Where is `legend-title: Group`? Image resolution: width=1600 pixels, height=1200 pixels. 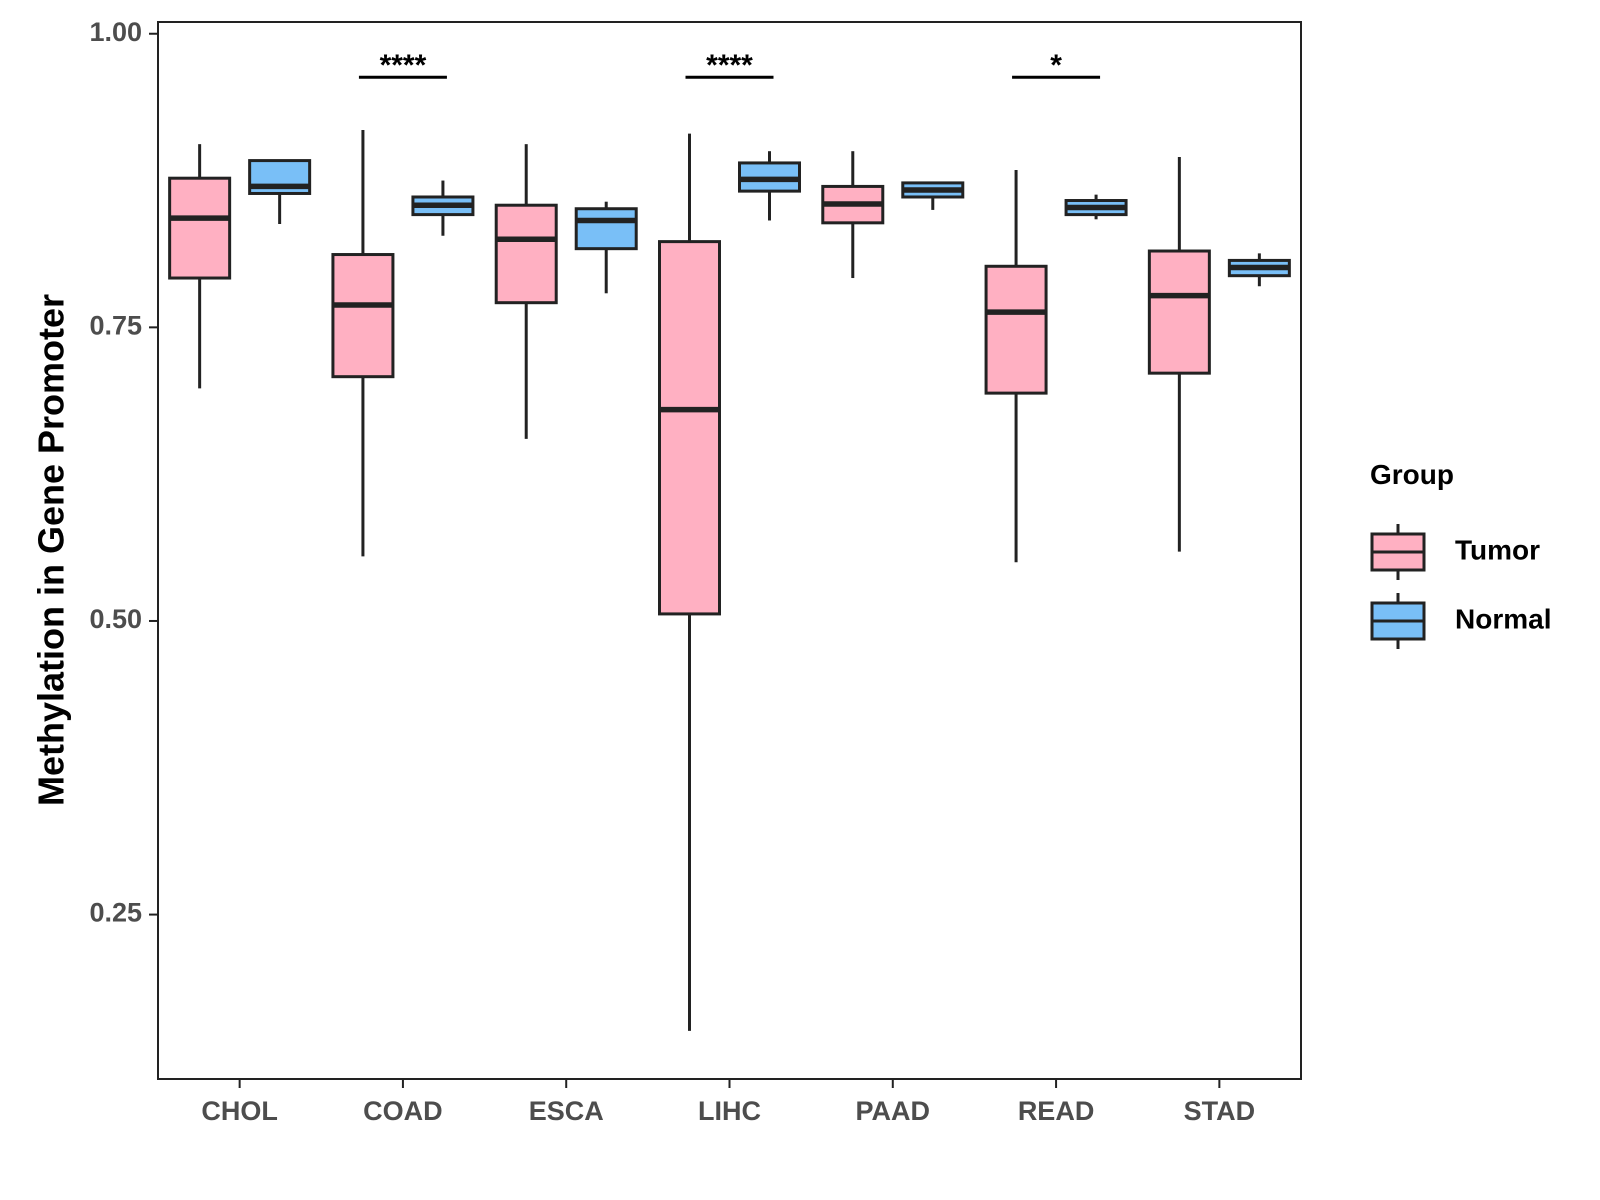 legend-title: Group is located at coordinates (1412, 474).